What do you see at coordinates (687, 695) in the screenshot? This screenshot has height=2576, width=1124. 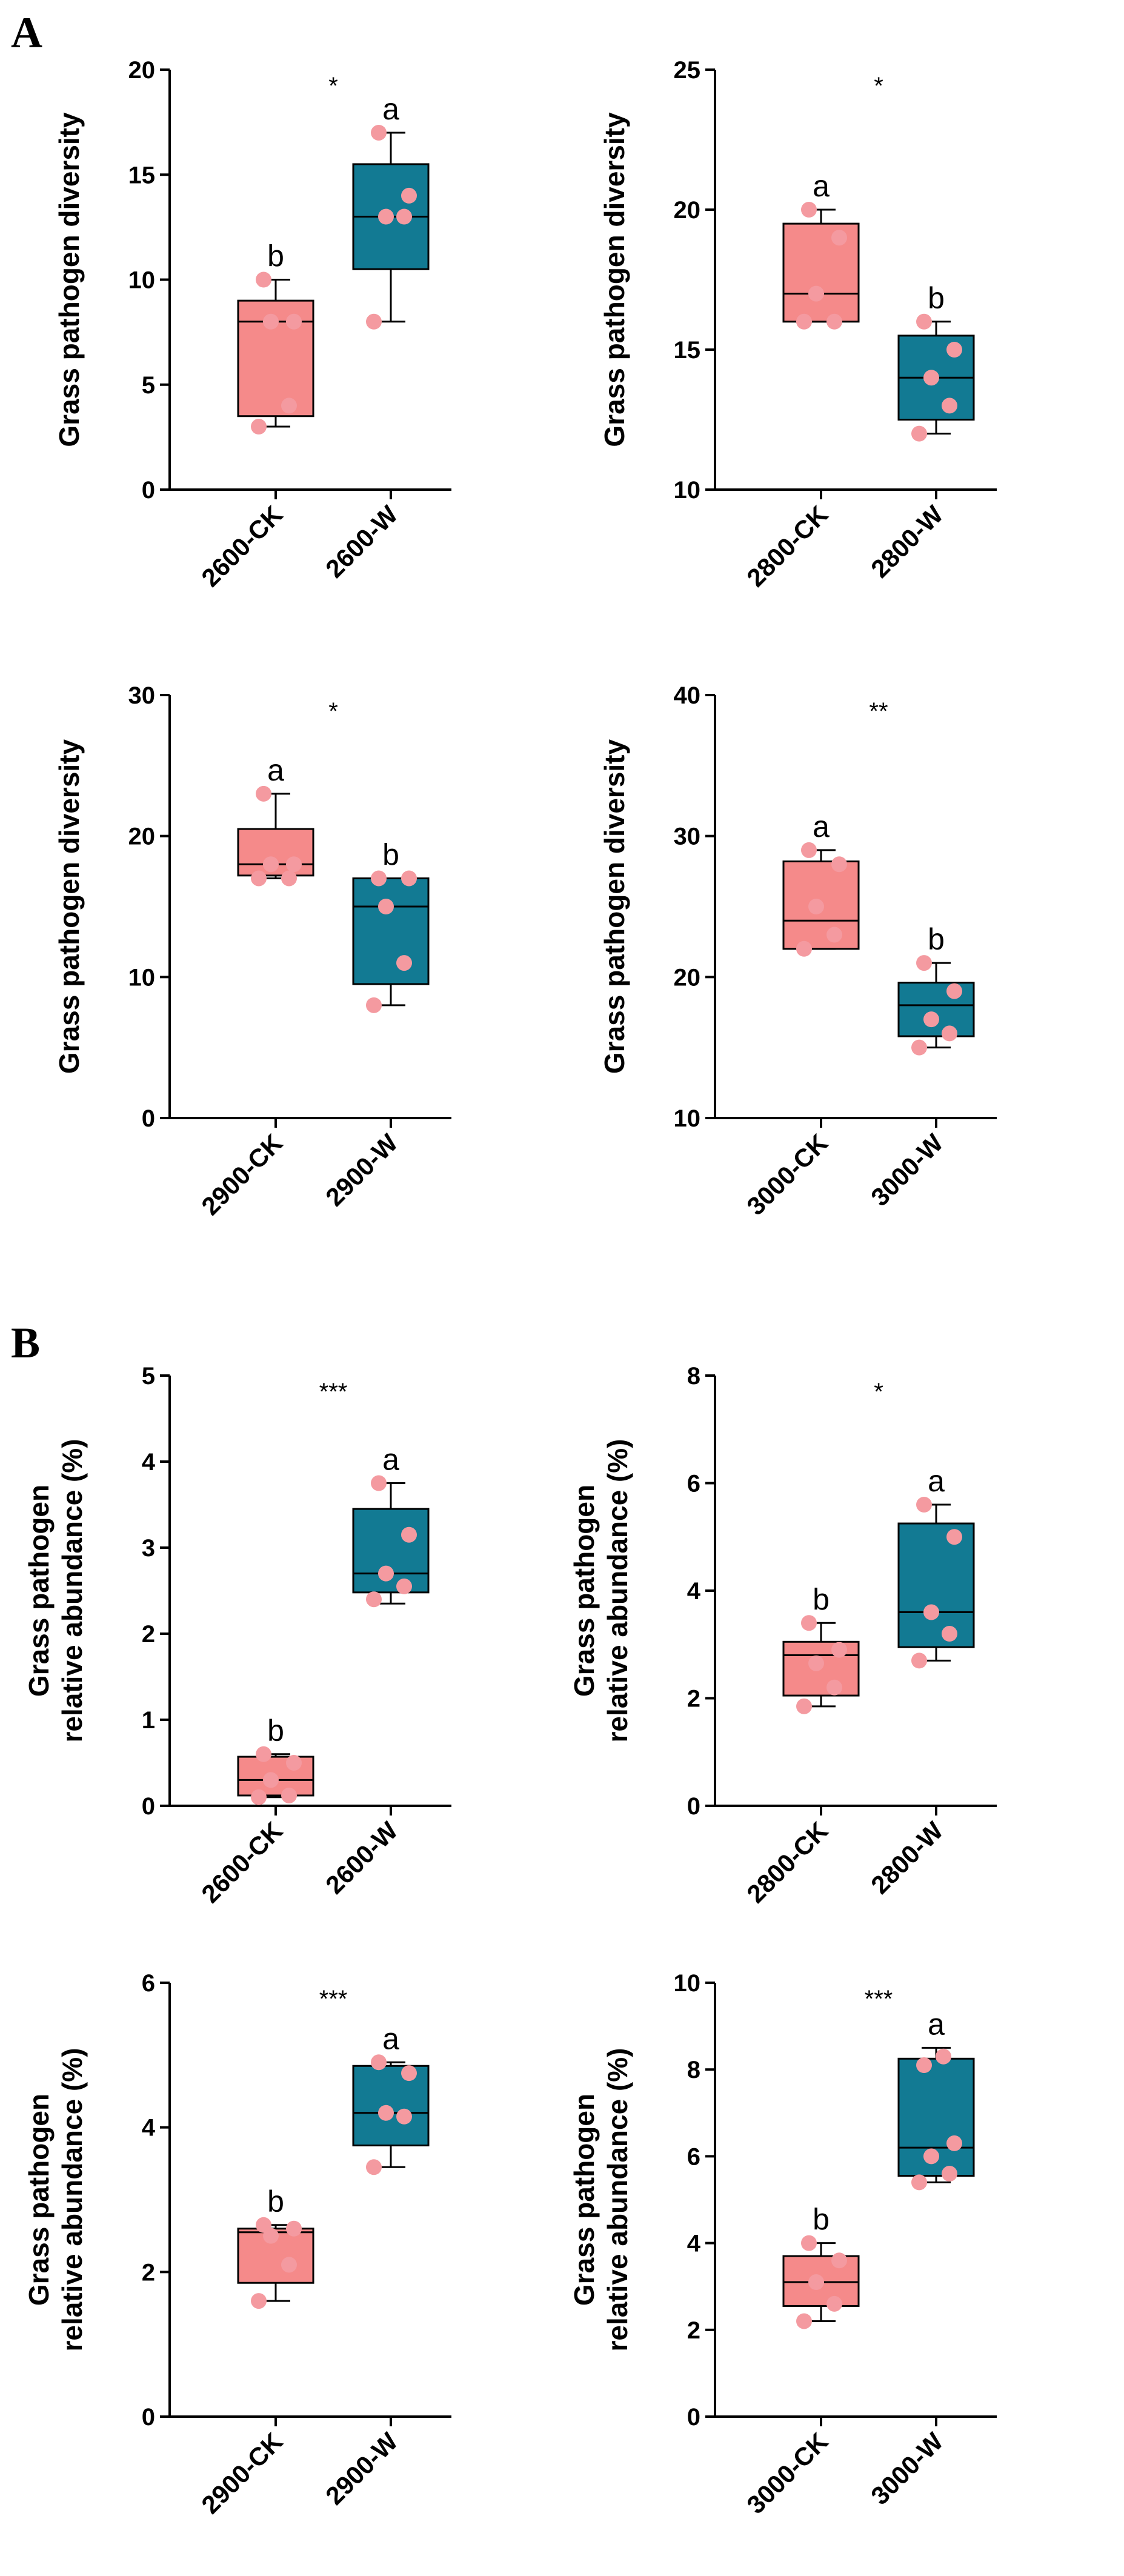 I see `y-tick-label: 40` at bounding box center [687, 695].